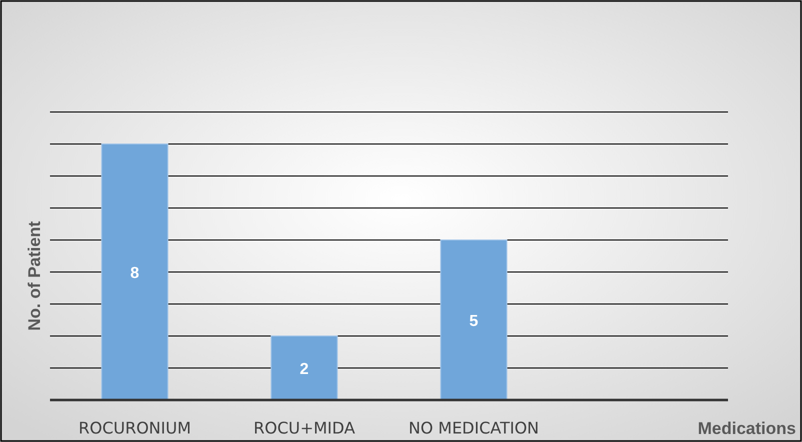  What do you see at coordinates (304, 428) in the screenshot?
I see `x-tick-label: ROCU+MIDA` at bounding box center [304, 428].